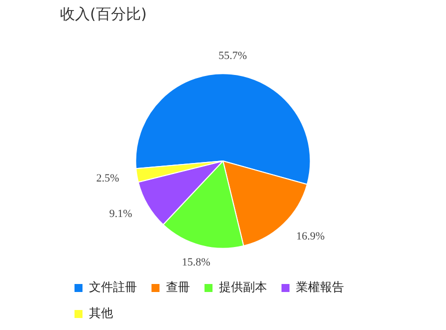  I want to click on legend-label: 業權報告, so click(320, 287).